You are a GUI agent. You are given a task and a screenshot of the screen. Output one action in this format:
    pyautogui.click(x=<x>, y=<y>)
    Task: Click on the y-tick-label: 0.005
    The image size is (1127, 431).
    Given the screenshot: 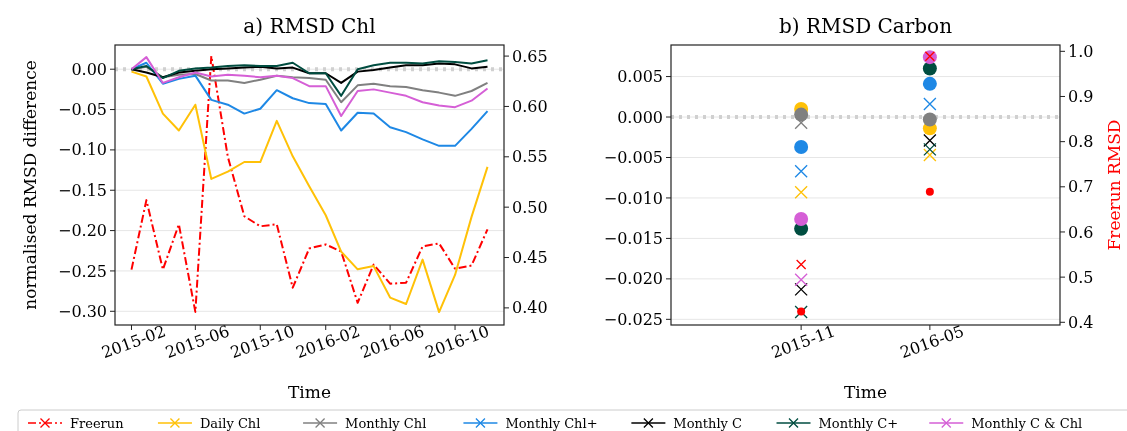 What is the action you would take?
    pyautogui.click(x=640, y=77)
    